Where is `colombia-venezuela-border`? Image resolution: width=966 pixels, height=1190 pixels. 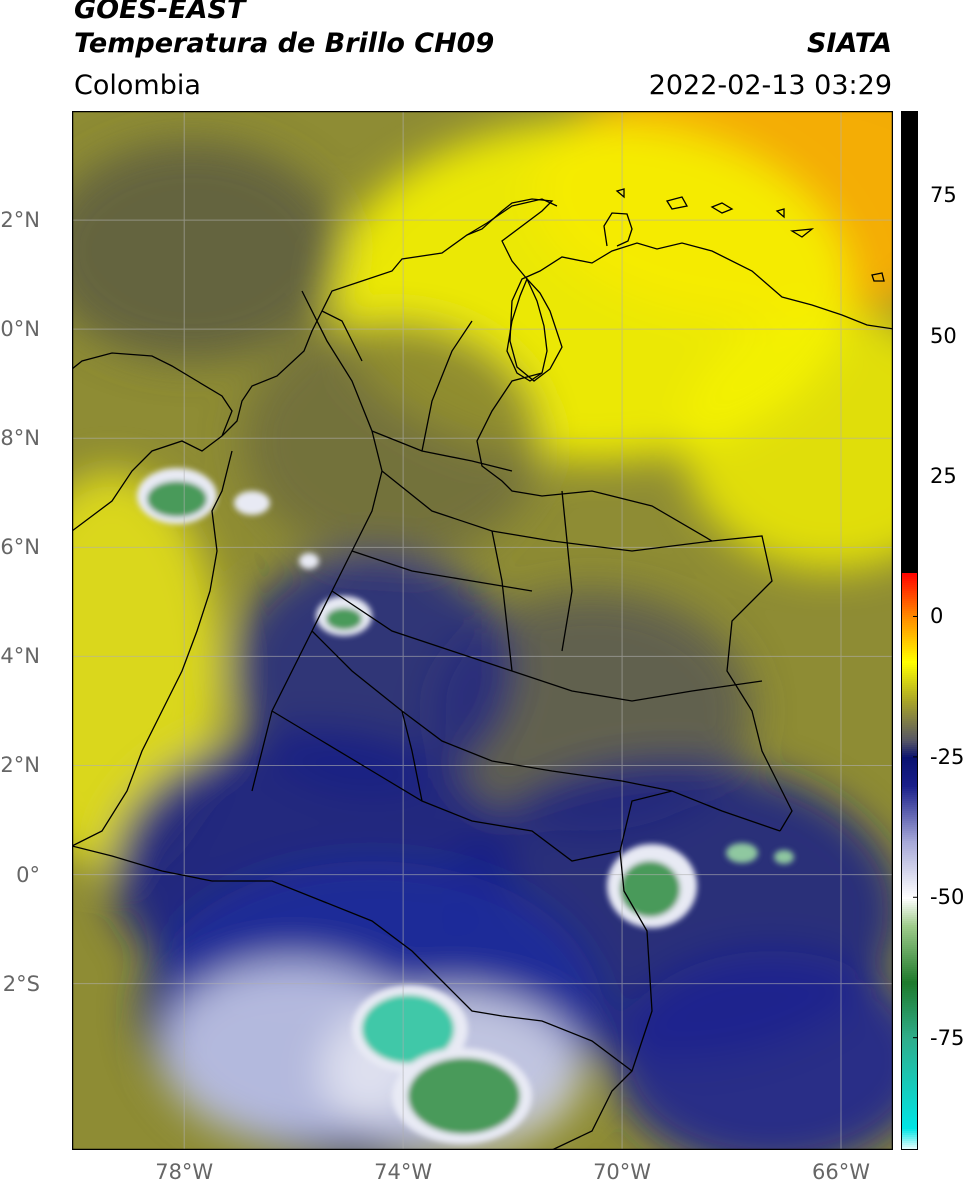
colombia-venezuela-border is located at coordinates (634, 602).